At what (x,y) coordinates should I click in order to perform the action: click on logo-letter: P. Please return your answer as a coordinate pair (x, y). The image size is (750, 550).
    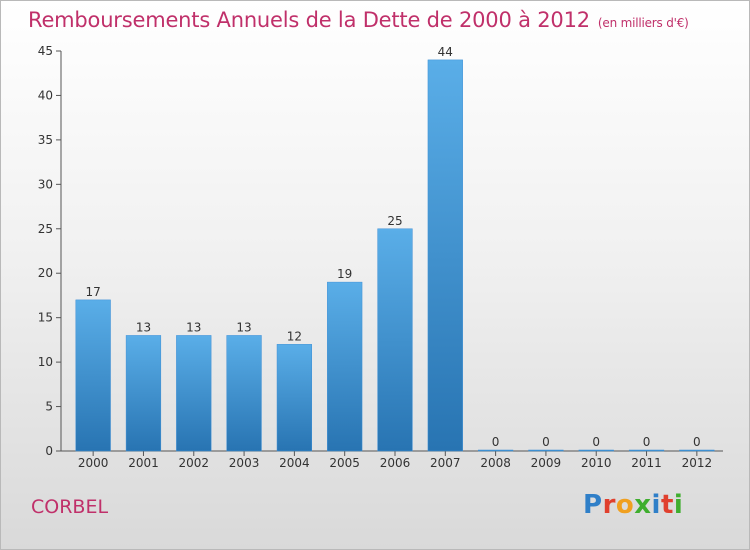
    Looking at the image, I should click on (593, 505).